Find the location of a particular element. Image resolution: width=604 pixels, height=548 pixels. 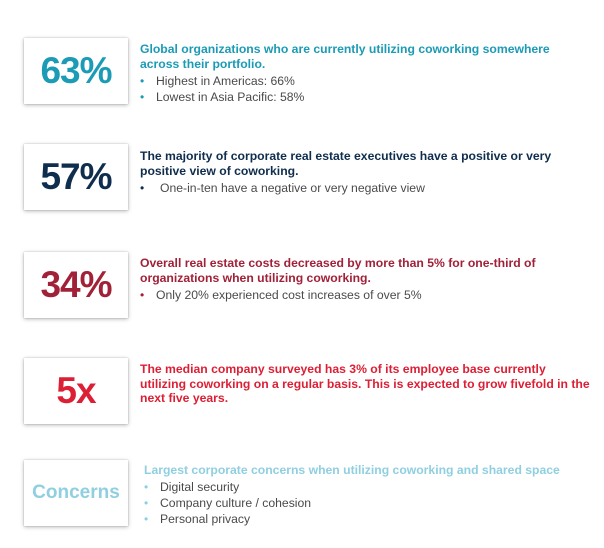

bullet-text: Highest in Americas: 66% is located at coordinates (225, 81).